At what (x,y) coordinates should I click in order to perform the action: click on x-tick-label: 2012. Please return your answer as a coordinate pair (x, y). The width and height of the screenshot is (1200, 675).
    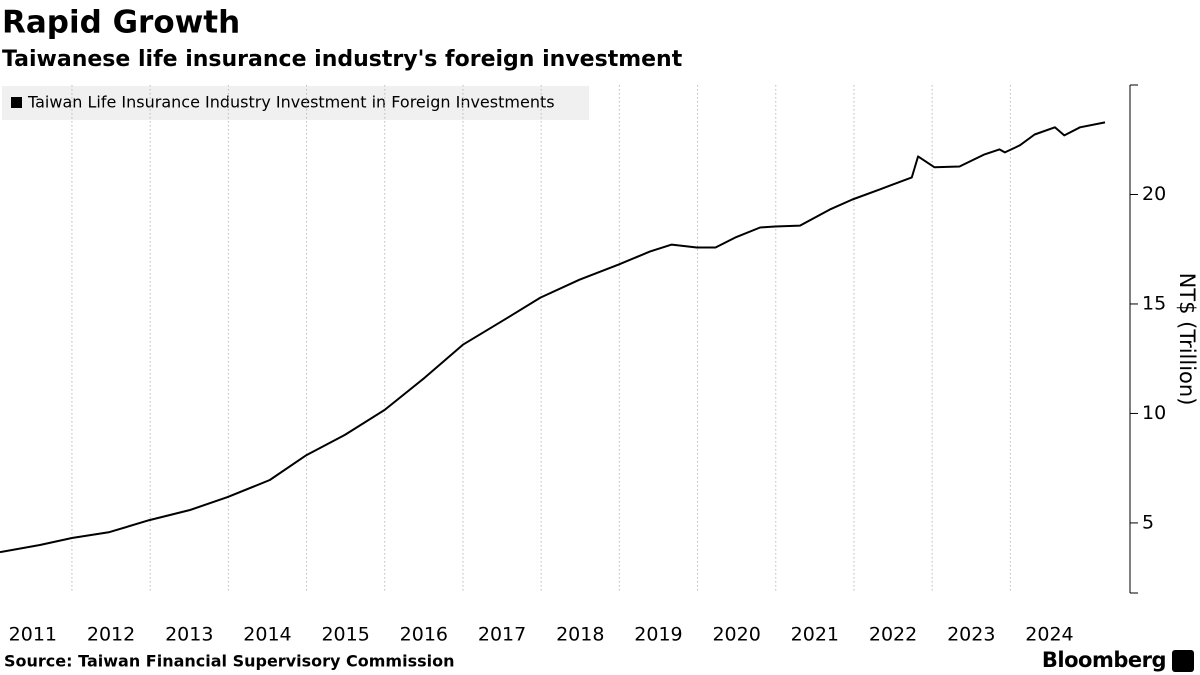
    Looking at the image, I should click on (111, 635).